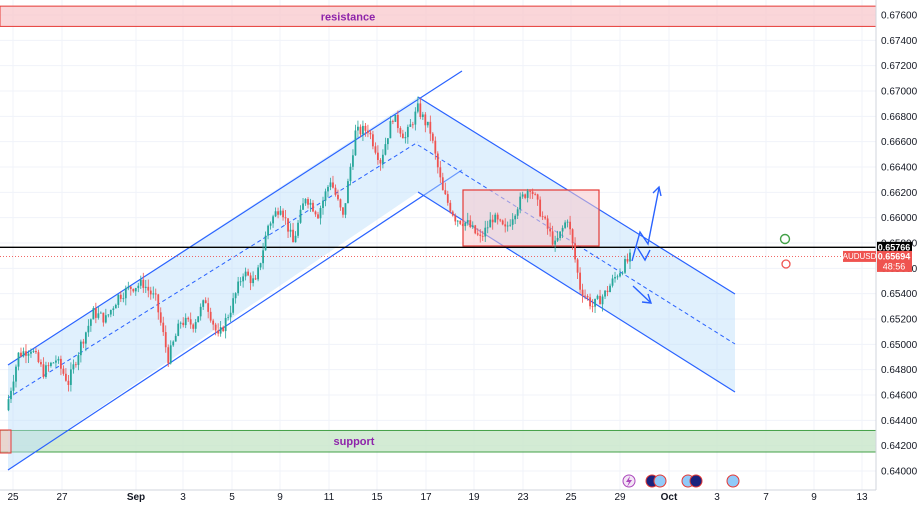 The height and width of the screenshot is (509, 923). What do you see at coordinates (6, 441) in the screenshot?
I see `left-range-box` at bounding box center [6, 441].